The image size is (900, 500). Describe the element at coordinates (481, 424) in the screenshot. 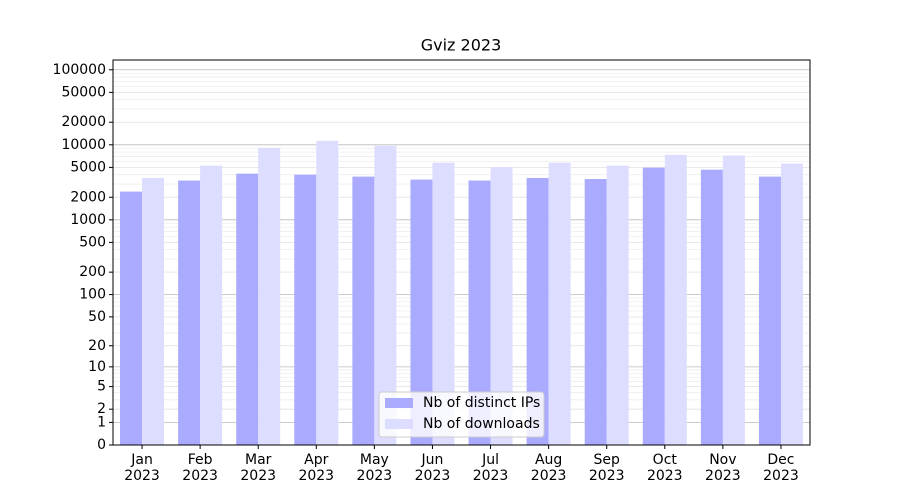

I see `legend-label: Nb of downloads` at that location.